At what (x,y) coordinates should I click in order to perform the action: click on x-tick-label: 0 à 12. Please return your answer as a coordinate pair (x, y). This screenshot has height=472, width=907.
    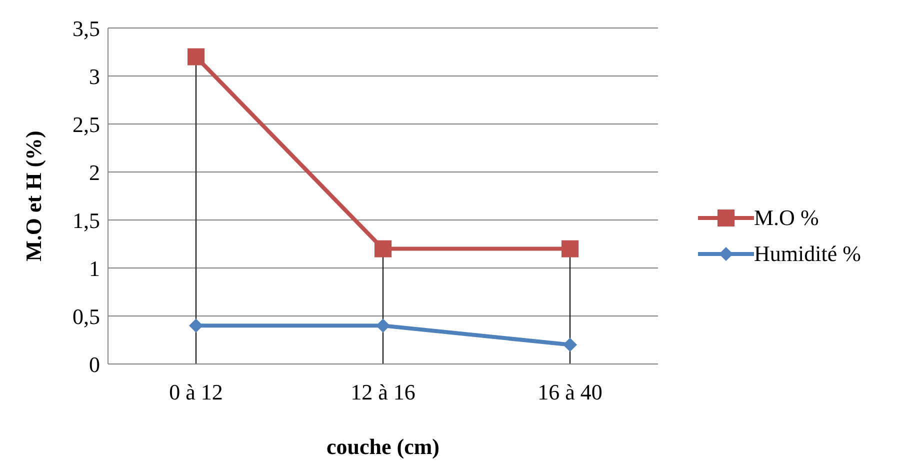
    Looking at the image, I should click on (196, 392).